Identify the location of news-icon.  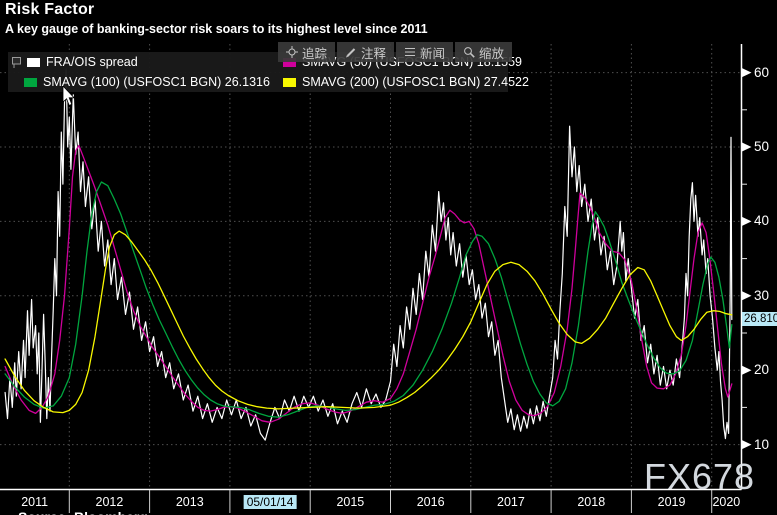
(410, 52).